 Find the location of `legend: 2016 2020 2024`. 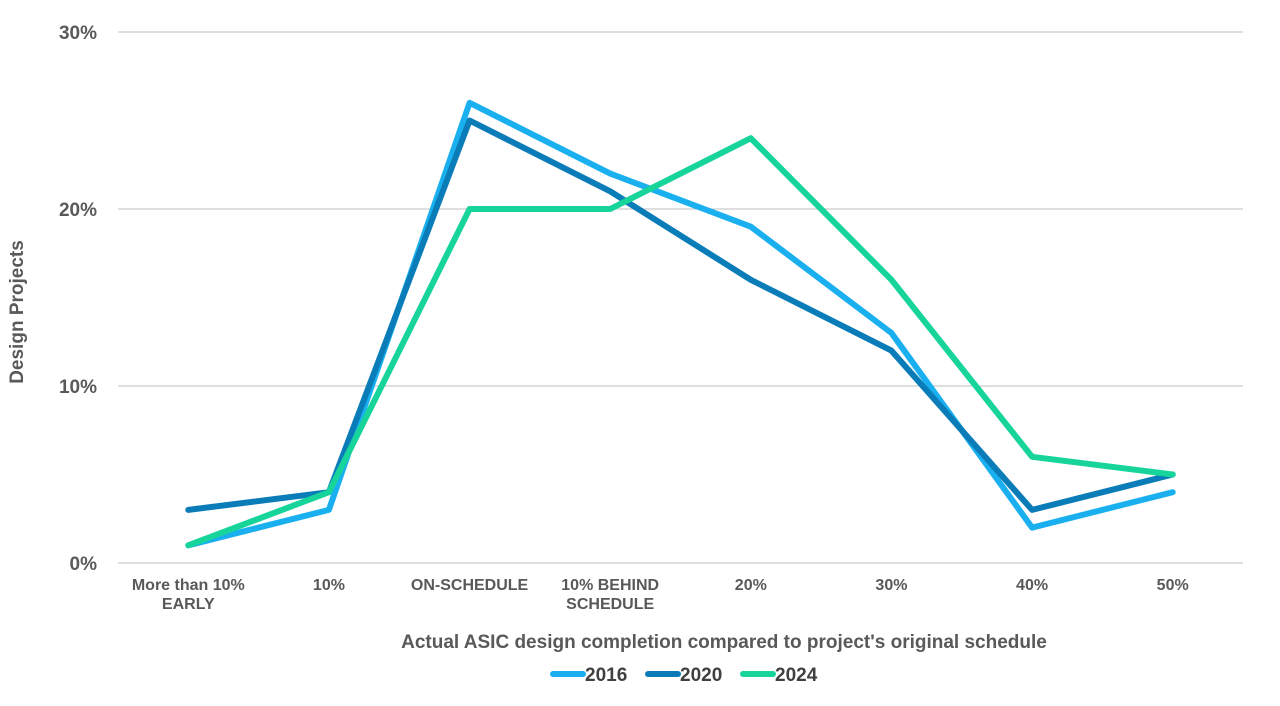

legend: 2016 2020 2024 is located at coordinates (684, 675).